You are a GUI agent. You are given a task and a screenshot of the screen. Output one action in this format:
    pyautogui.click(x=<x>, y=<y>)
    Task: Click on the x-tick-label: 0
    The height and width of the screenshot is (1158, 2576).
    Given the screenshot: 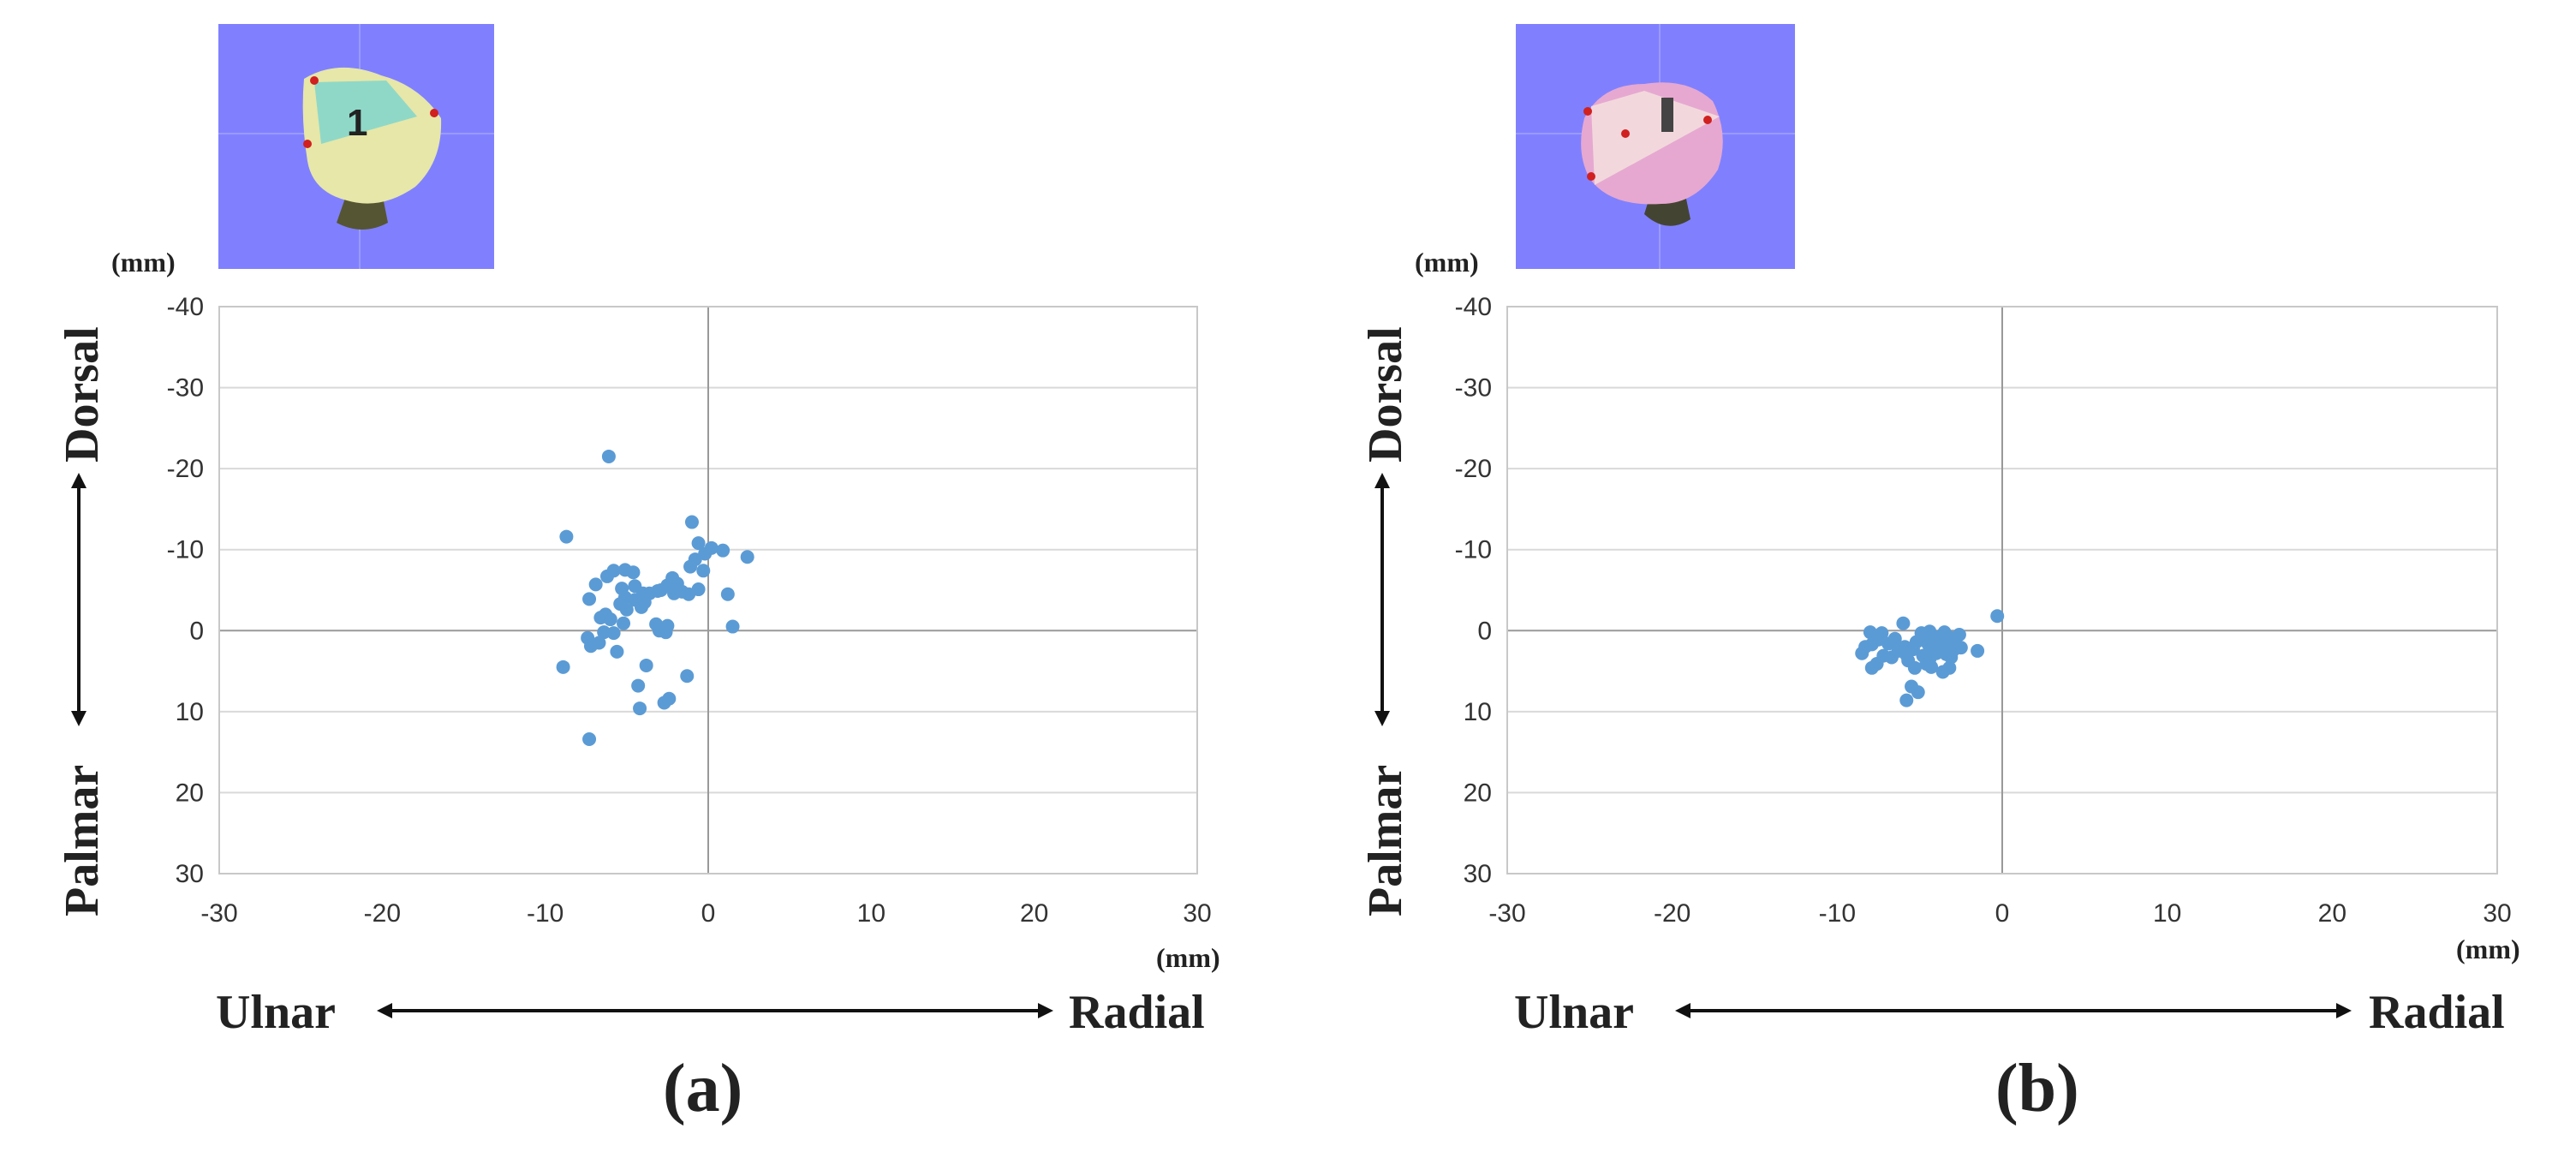 What is the action you would take?
    pyautogui.click(x=2003, y=914)
    